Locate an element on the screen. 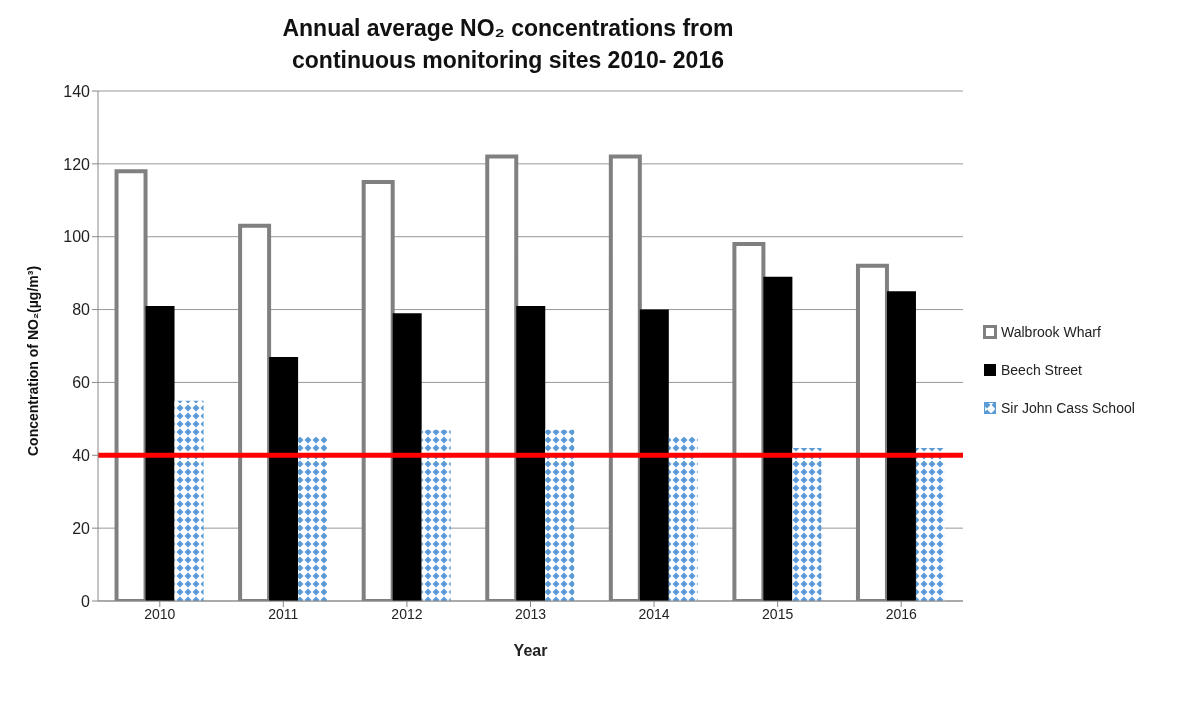  x-tick-label: 2010 is located at coordinates (160, 613).